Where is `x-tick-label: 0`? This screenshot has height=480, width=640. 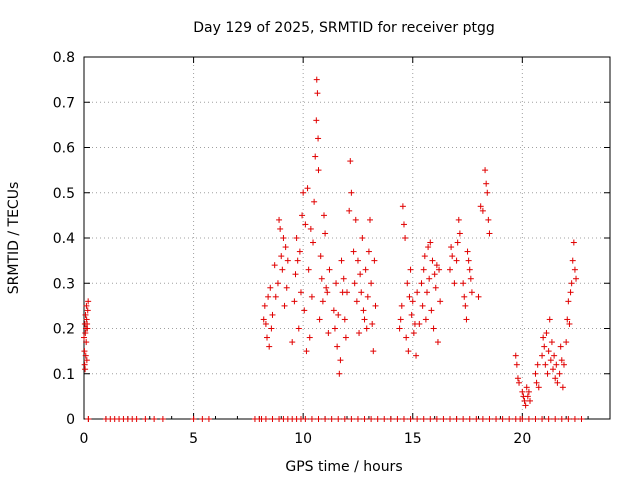 x-tick-label: 0 is located at coordinates (84, 439).